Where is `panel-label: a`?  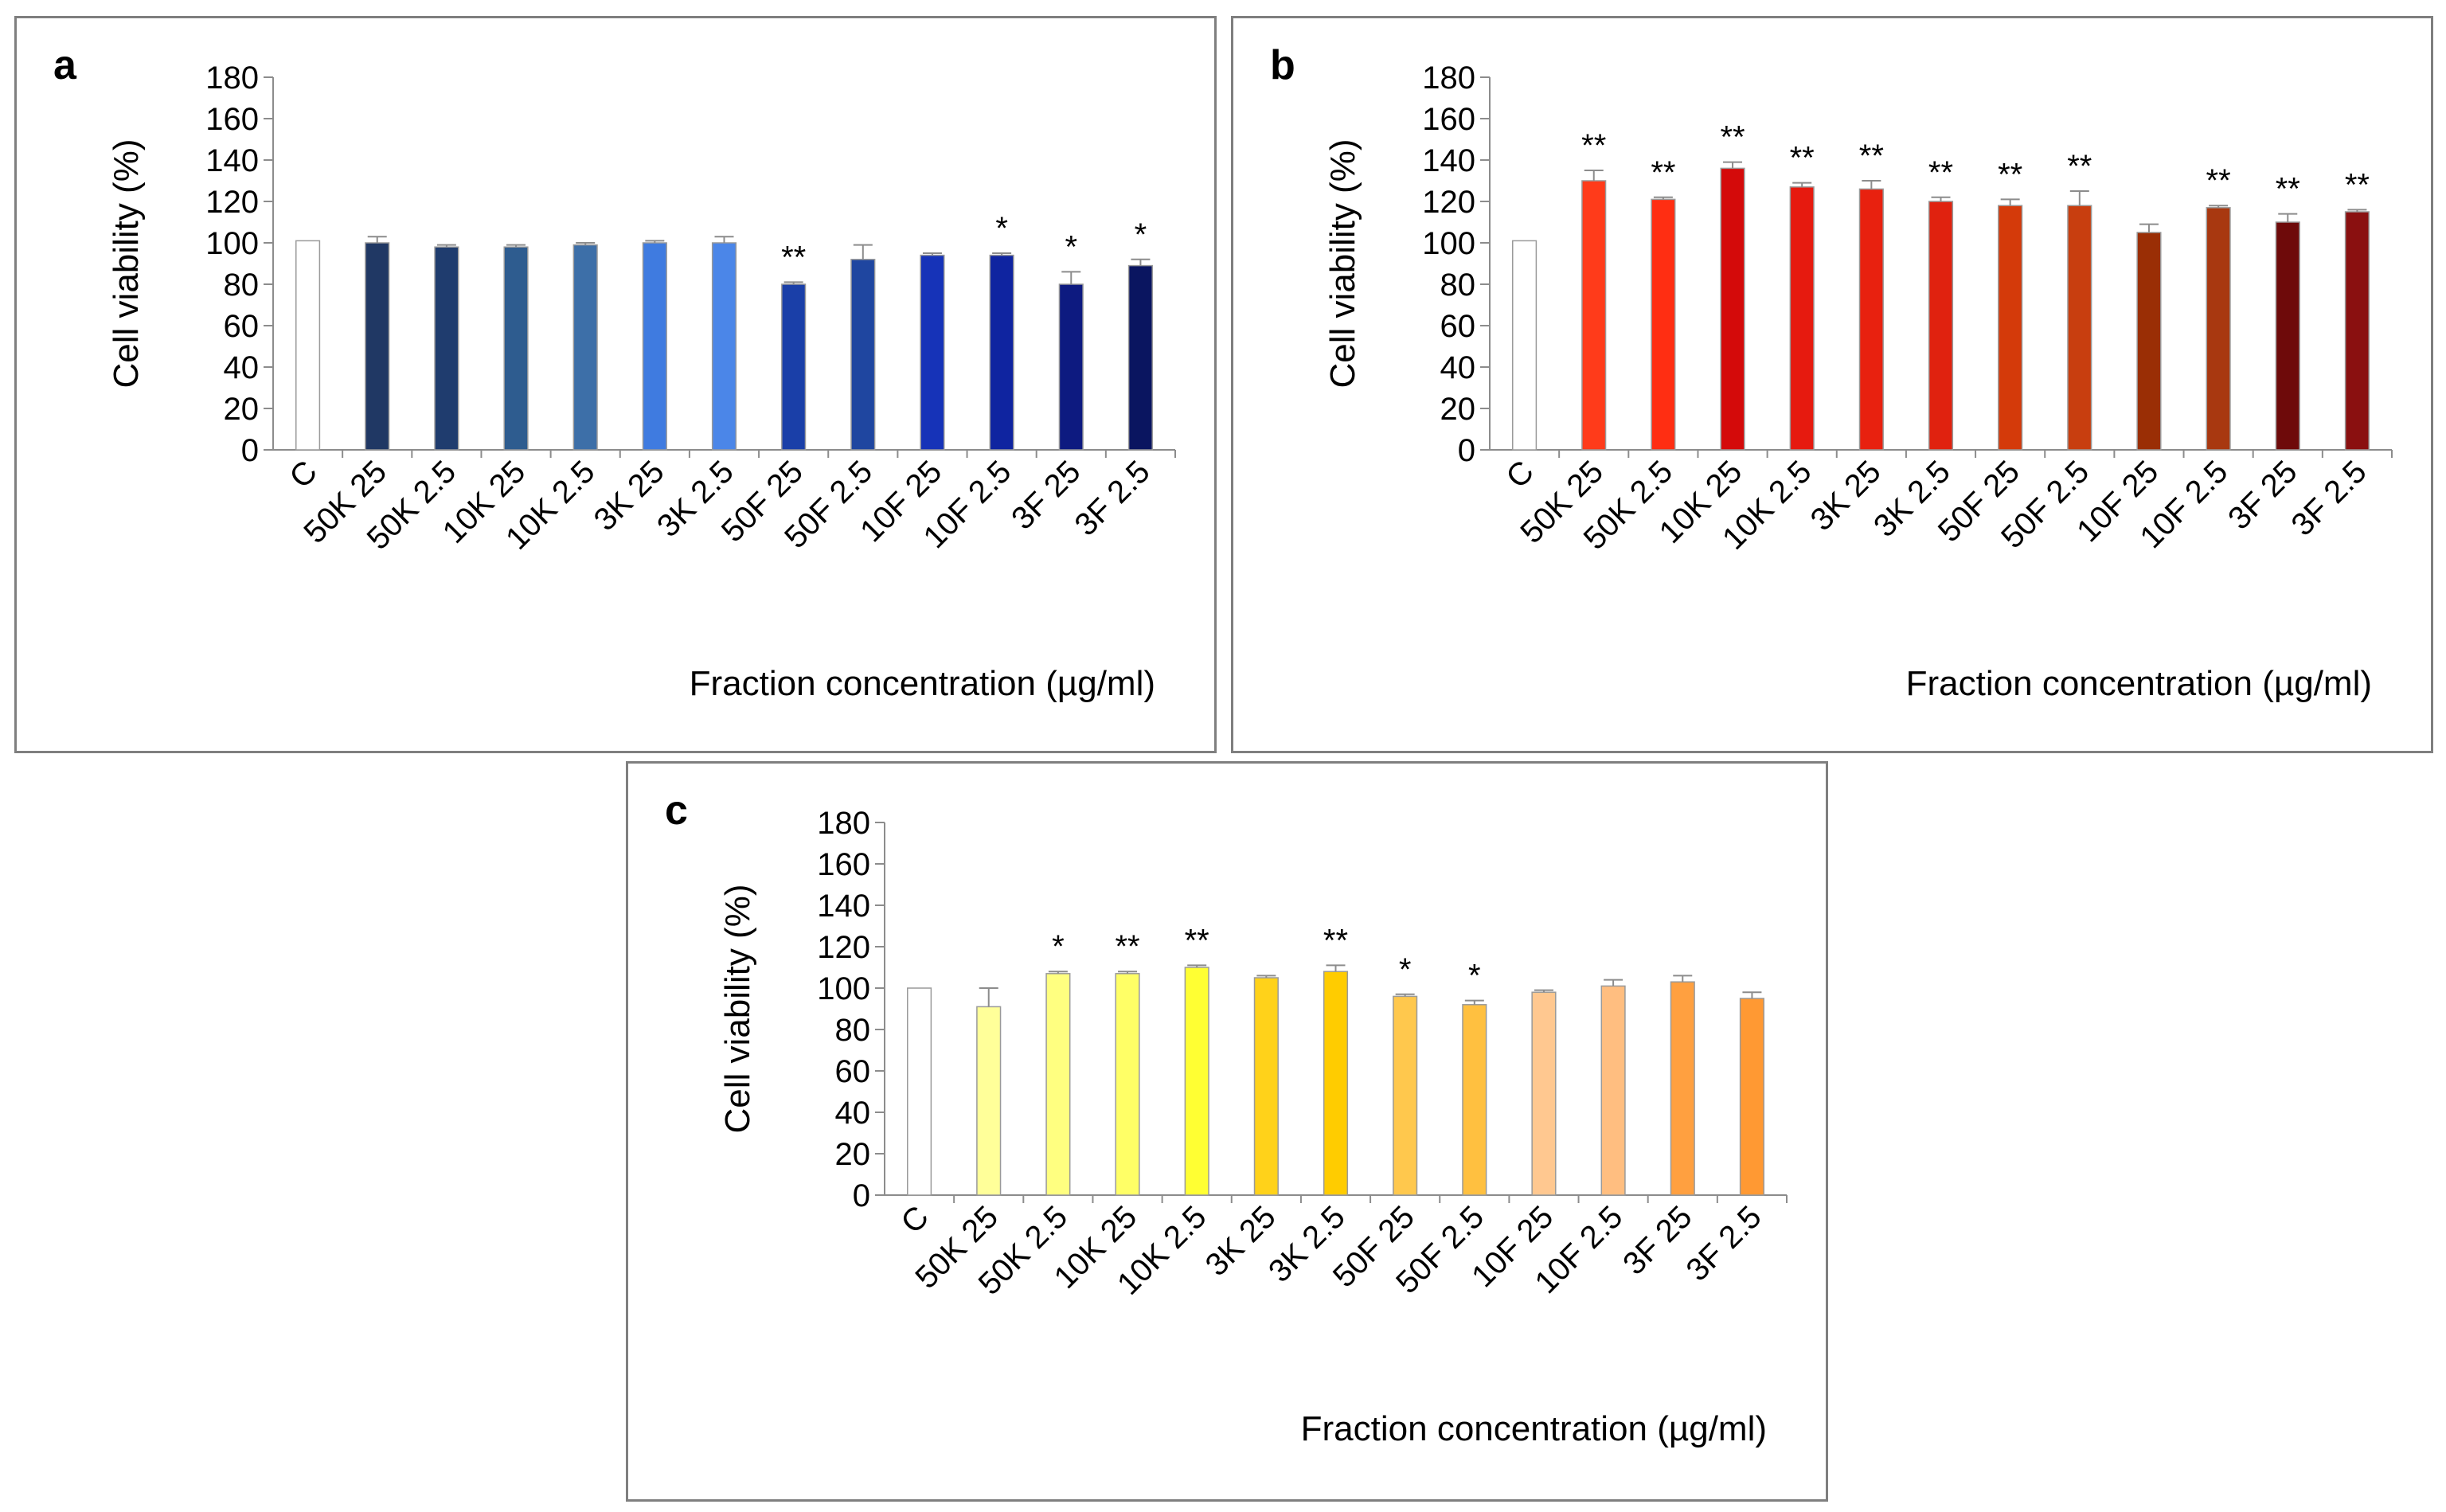 panel-label: a is located at coordinates (65, 65).